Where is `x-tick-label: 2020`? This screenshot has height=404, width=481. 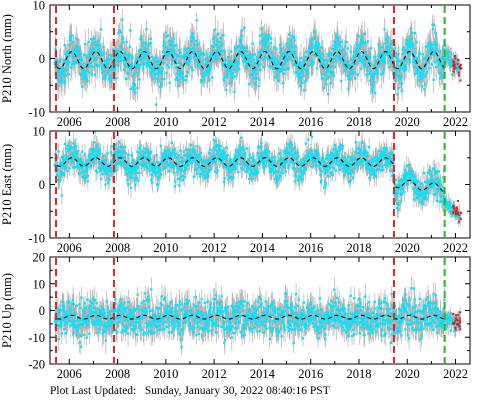
x-tick-label: 2020 is located at coordinates (407, 248).